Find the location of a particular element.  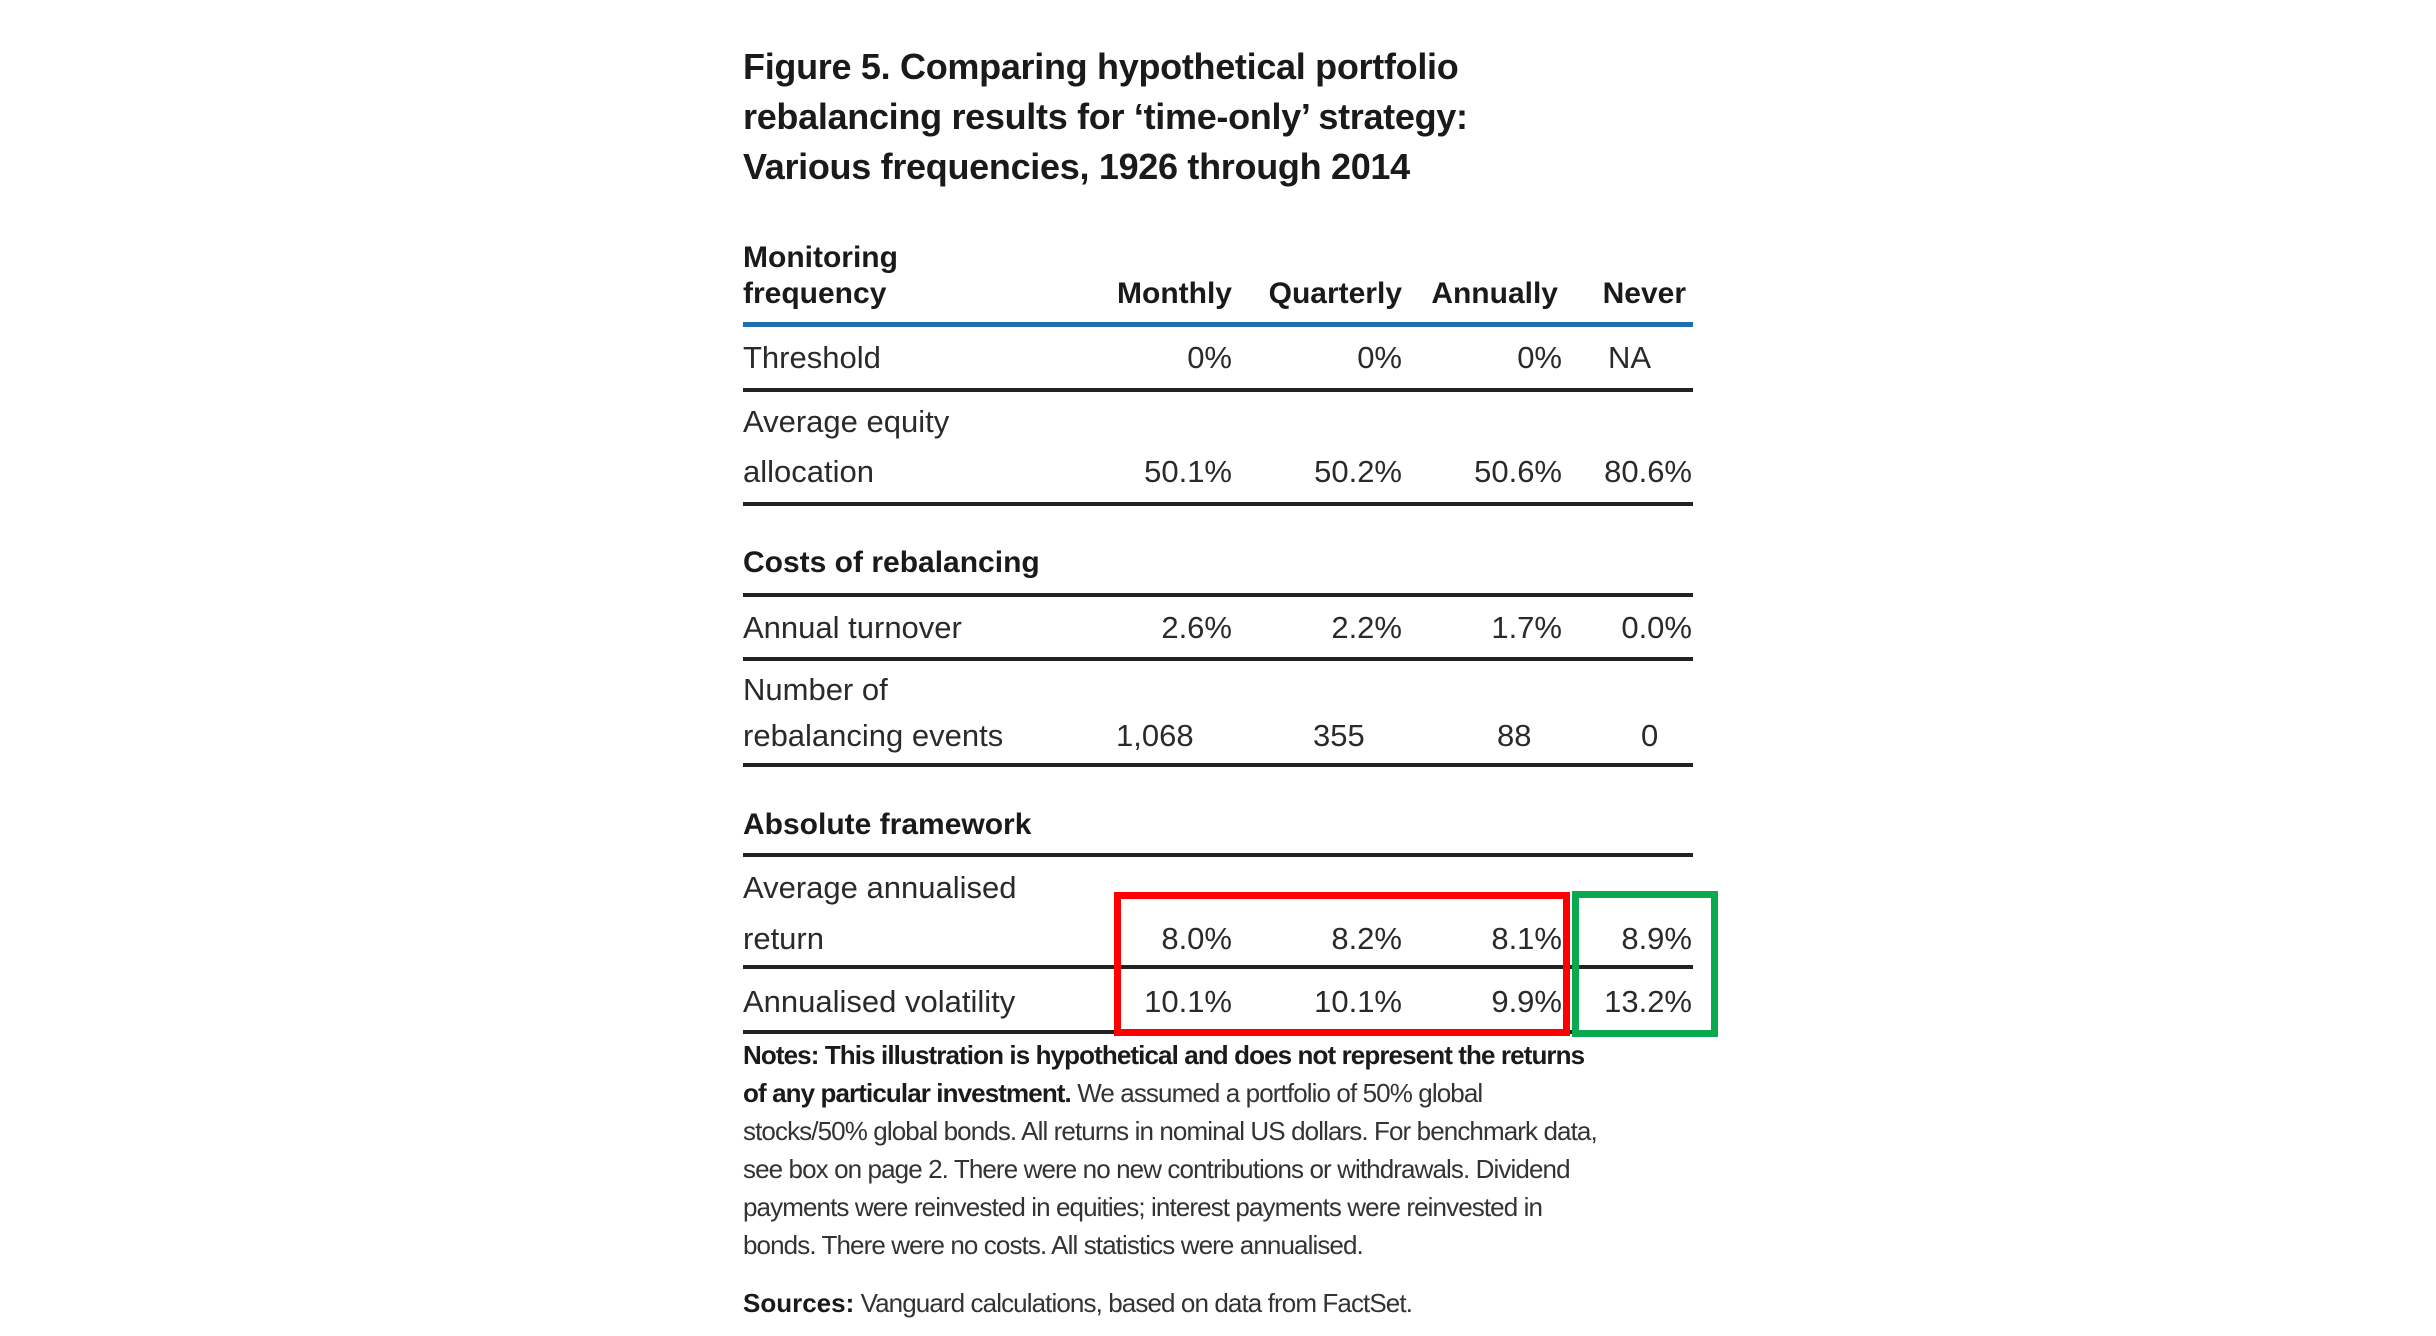

section-title-absolute-framework: Absolute framework is located at coordinates (887, 824).